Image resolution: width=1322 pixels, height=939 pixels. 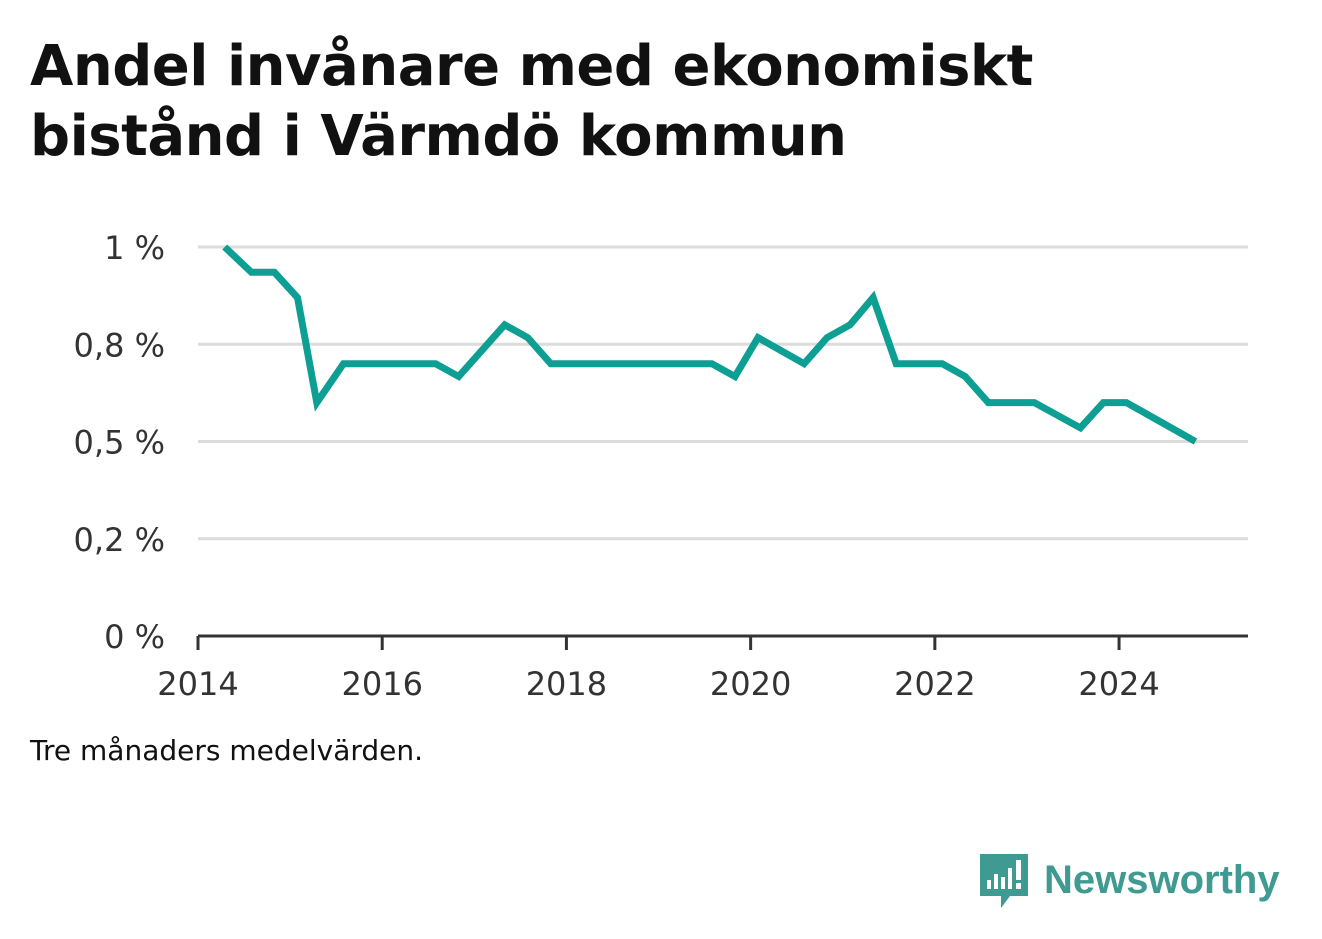 I want to click on newsworthy-logo: Newsworthy, so click(x=1130, y=880).